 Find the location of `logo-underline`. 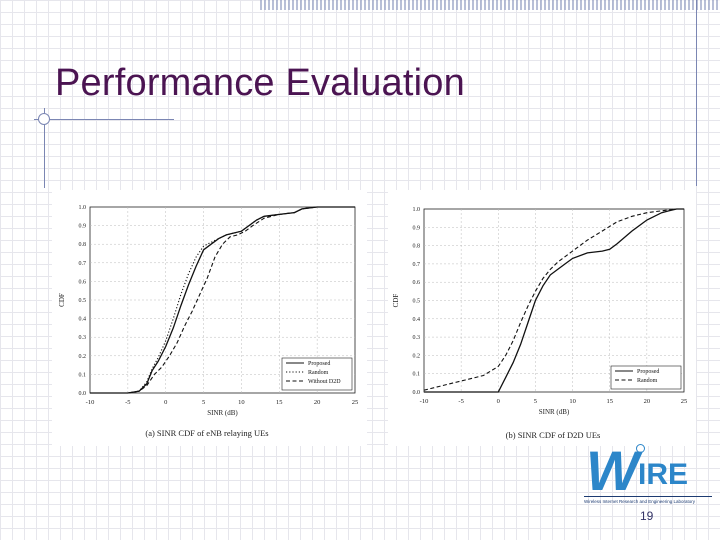

logo-underline is located at coordinates (648, 496).